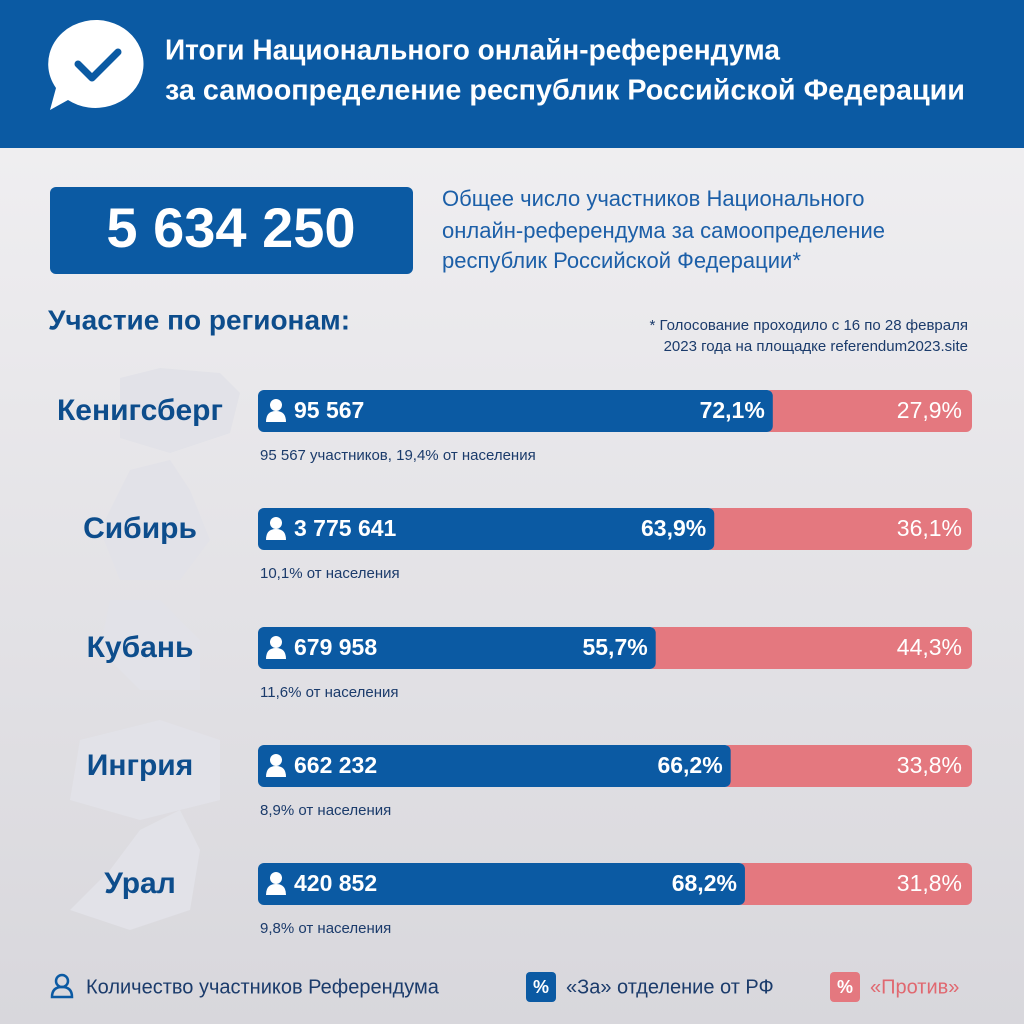 Image resolution: width=1024 pixels, height=1024 pixels. I want to click on region-maps, so click(155, 649).